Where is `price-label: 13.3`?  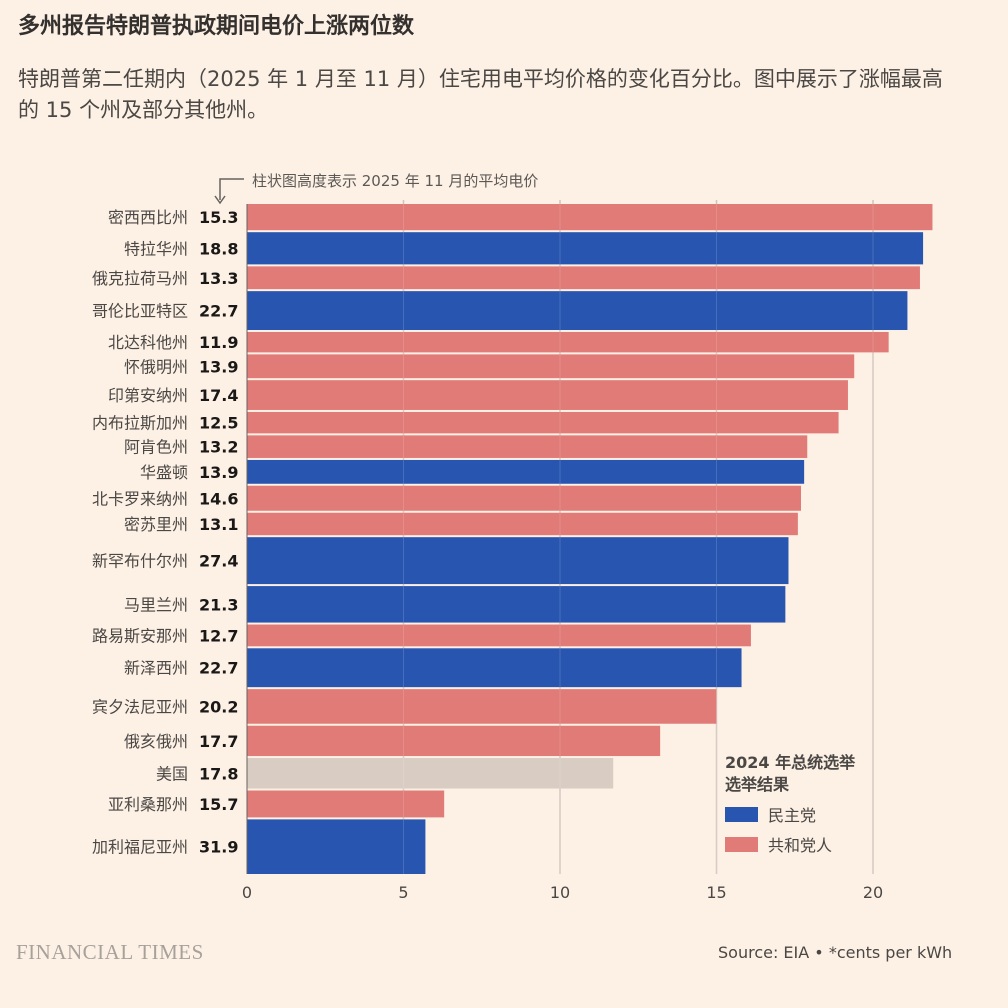
price-label: 13.3 is located at coordinates (218, 278).